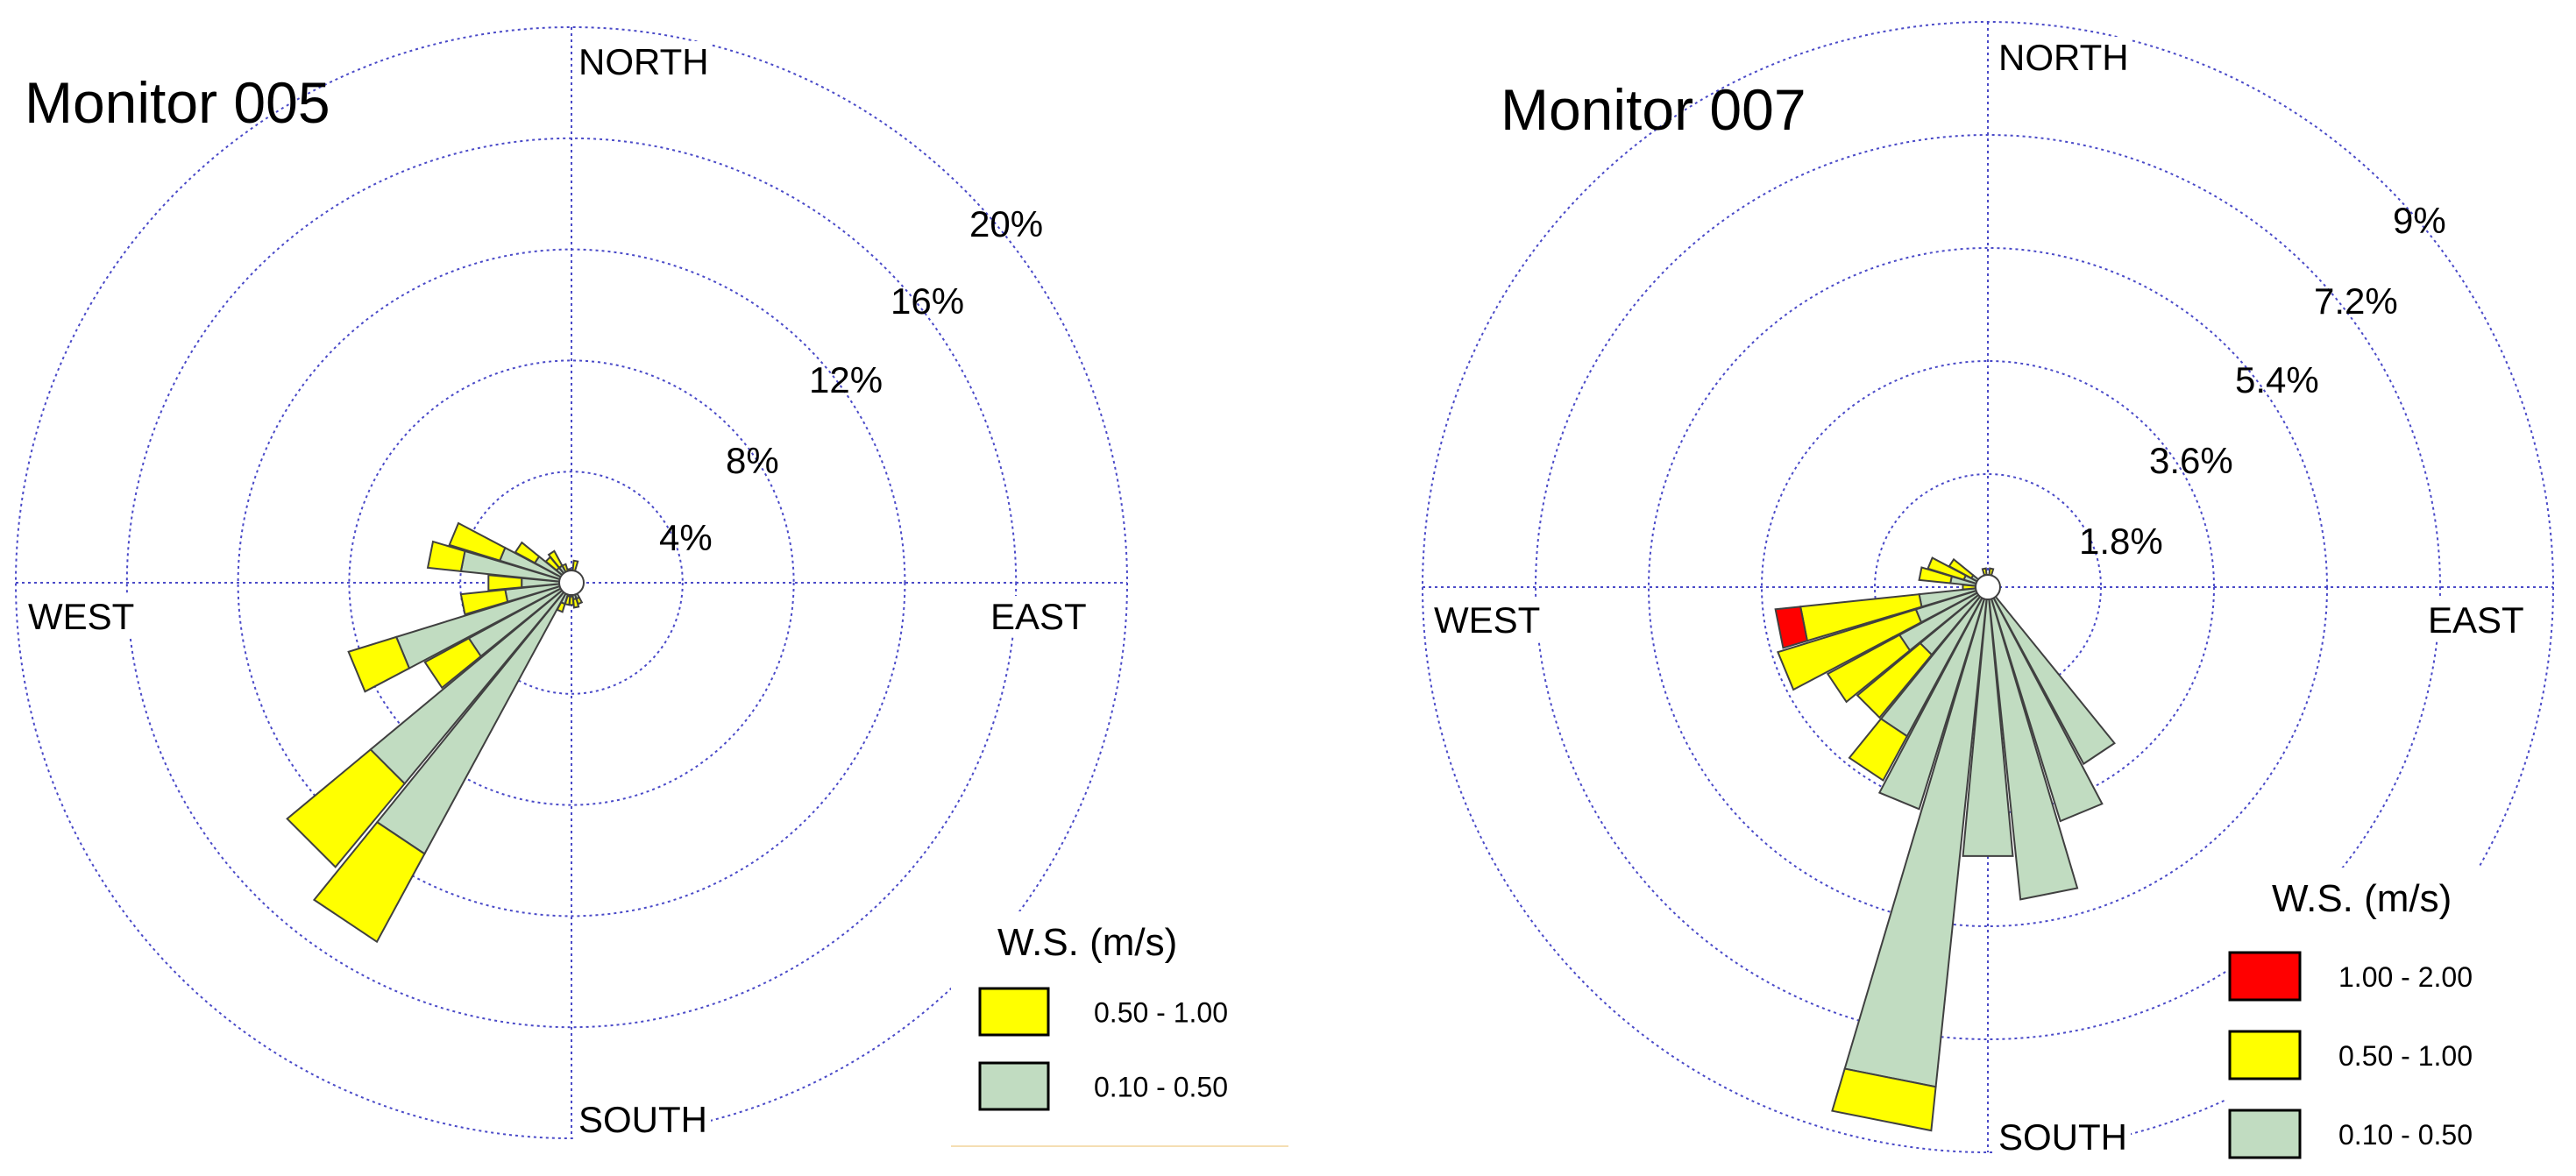 Image resolution: width=2576 pixels, height=1176 pixels. I want to click on ring-label: 12%, so click(846, 380).